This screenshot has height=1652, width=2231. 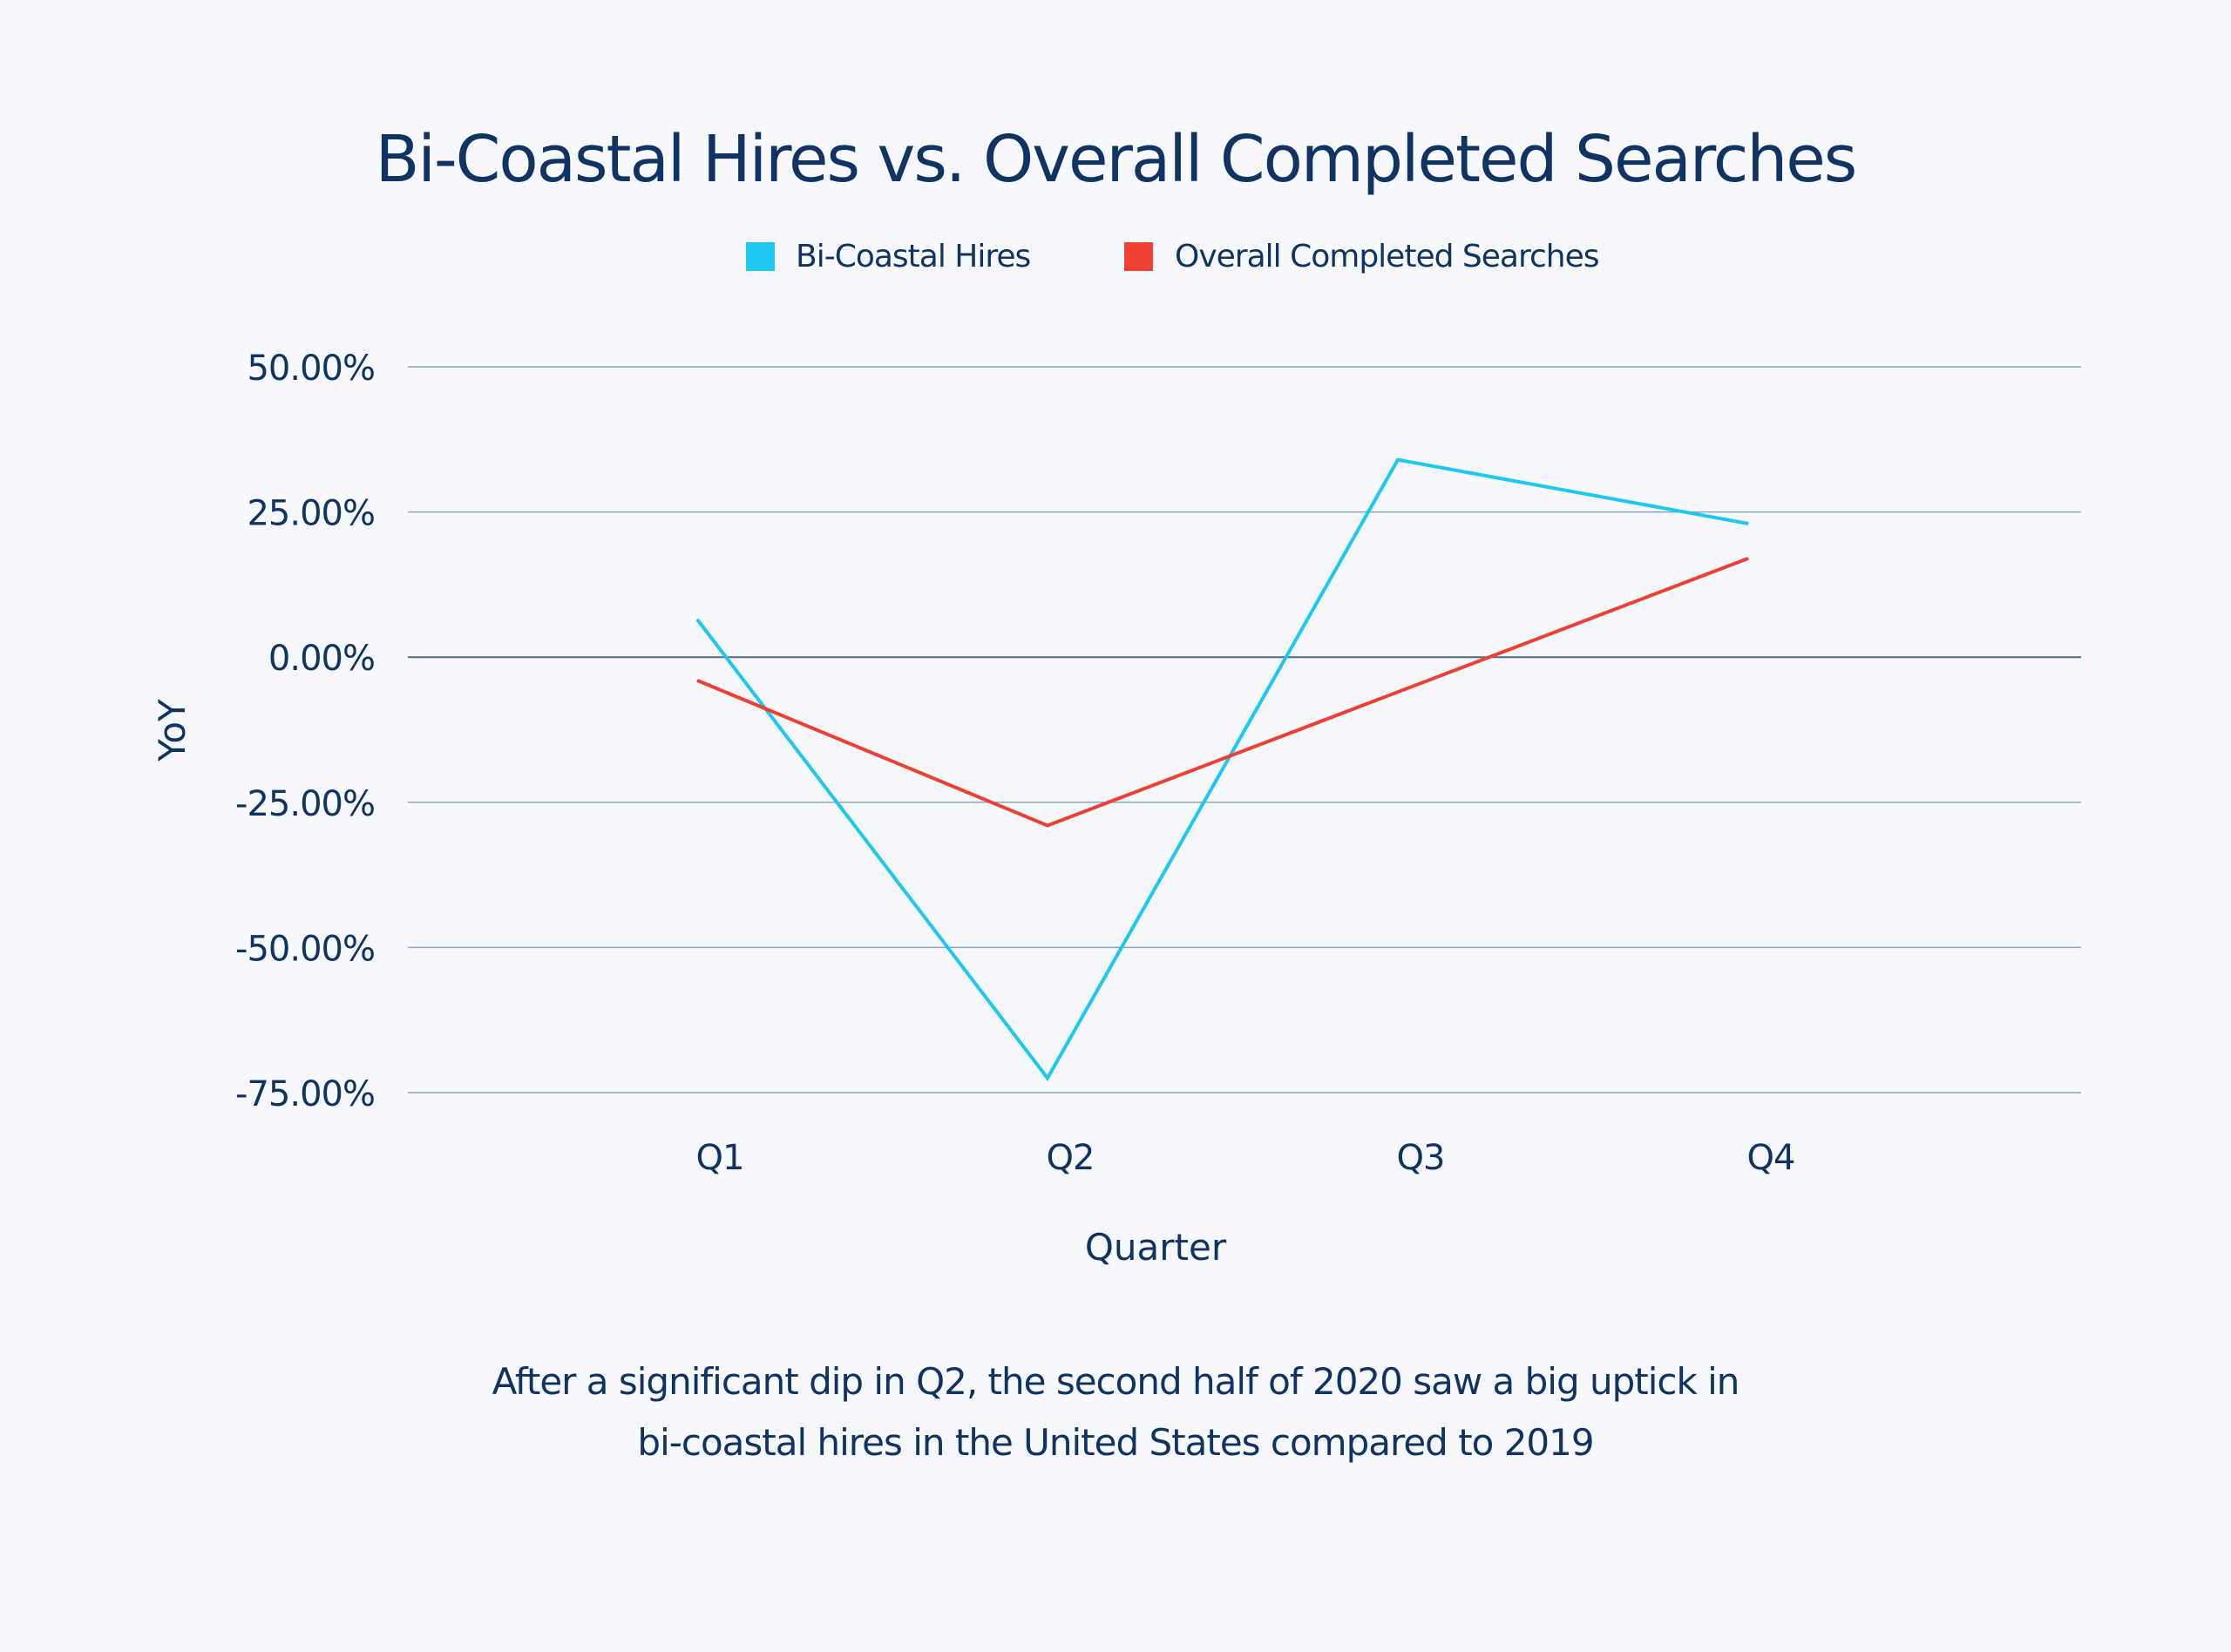 What do you see at coordinates (311, 514) in the screenshot?
I see `y-tick-label: 25.00%` at bounding box center [311, 514].